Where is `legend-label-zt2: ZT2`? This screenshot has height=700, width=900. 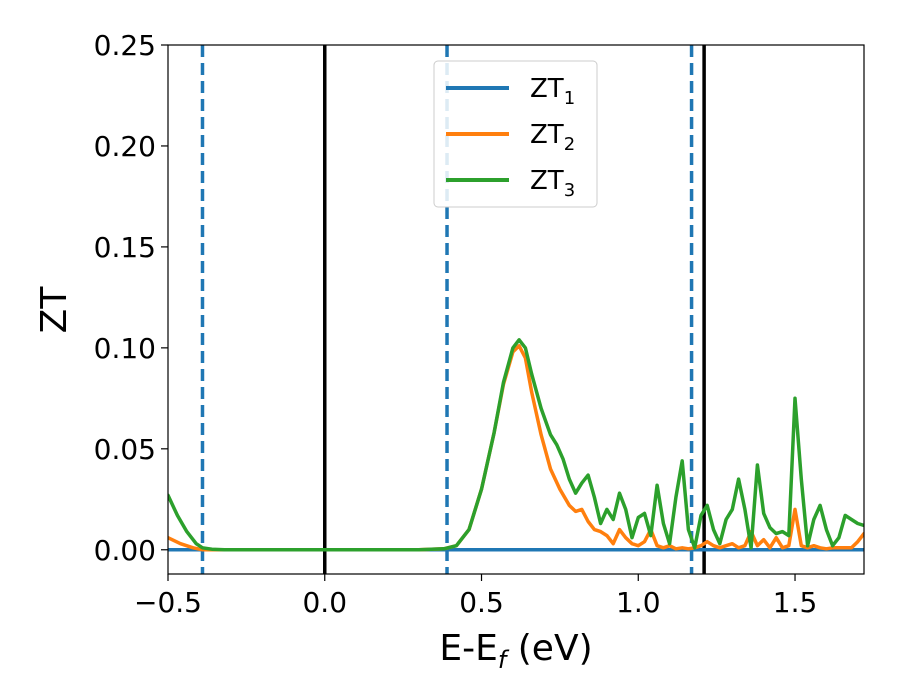 legend-label-zt2: ZT2 is located at coordinates (552, 137).